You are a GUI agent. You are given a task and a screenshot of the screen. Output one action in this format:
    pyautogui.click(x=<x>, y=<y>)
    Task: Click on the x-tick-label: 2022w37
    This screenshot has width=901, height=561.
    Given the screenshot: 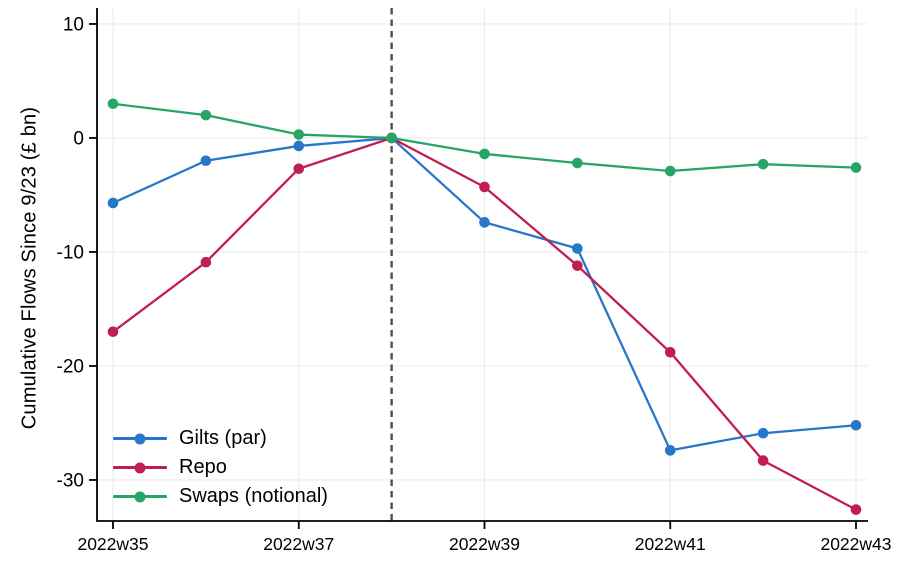 What is the action you would take?
    pyautogui.click(x=298, y=544)
    